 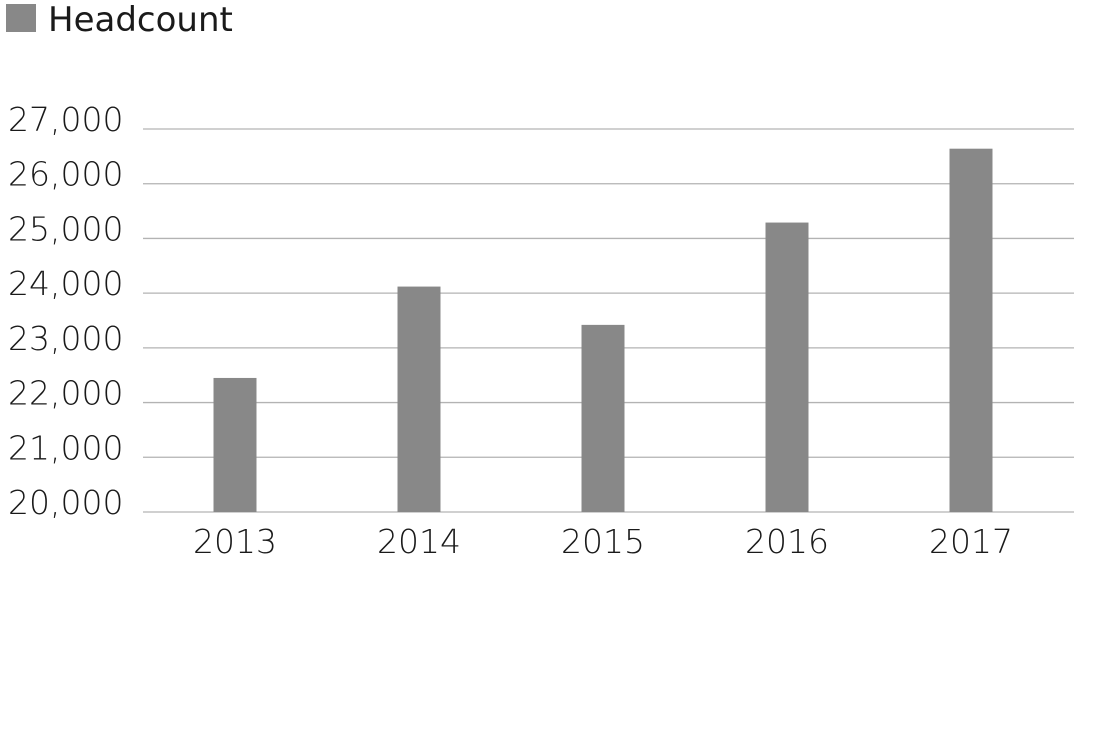 What do you see at coordinates (65, 502) in the screenshot?
I see `y-tick-label-20000: 20,000` at bounding box center [65, 502].